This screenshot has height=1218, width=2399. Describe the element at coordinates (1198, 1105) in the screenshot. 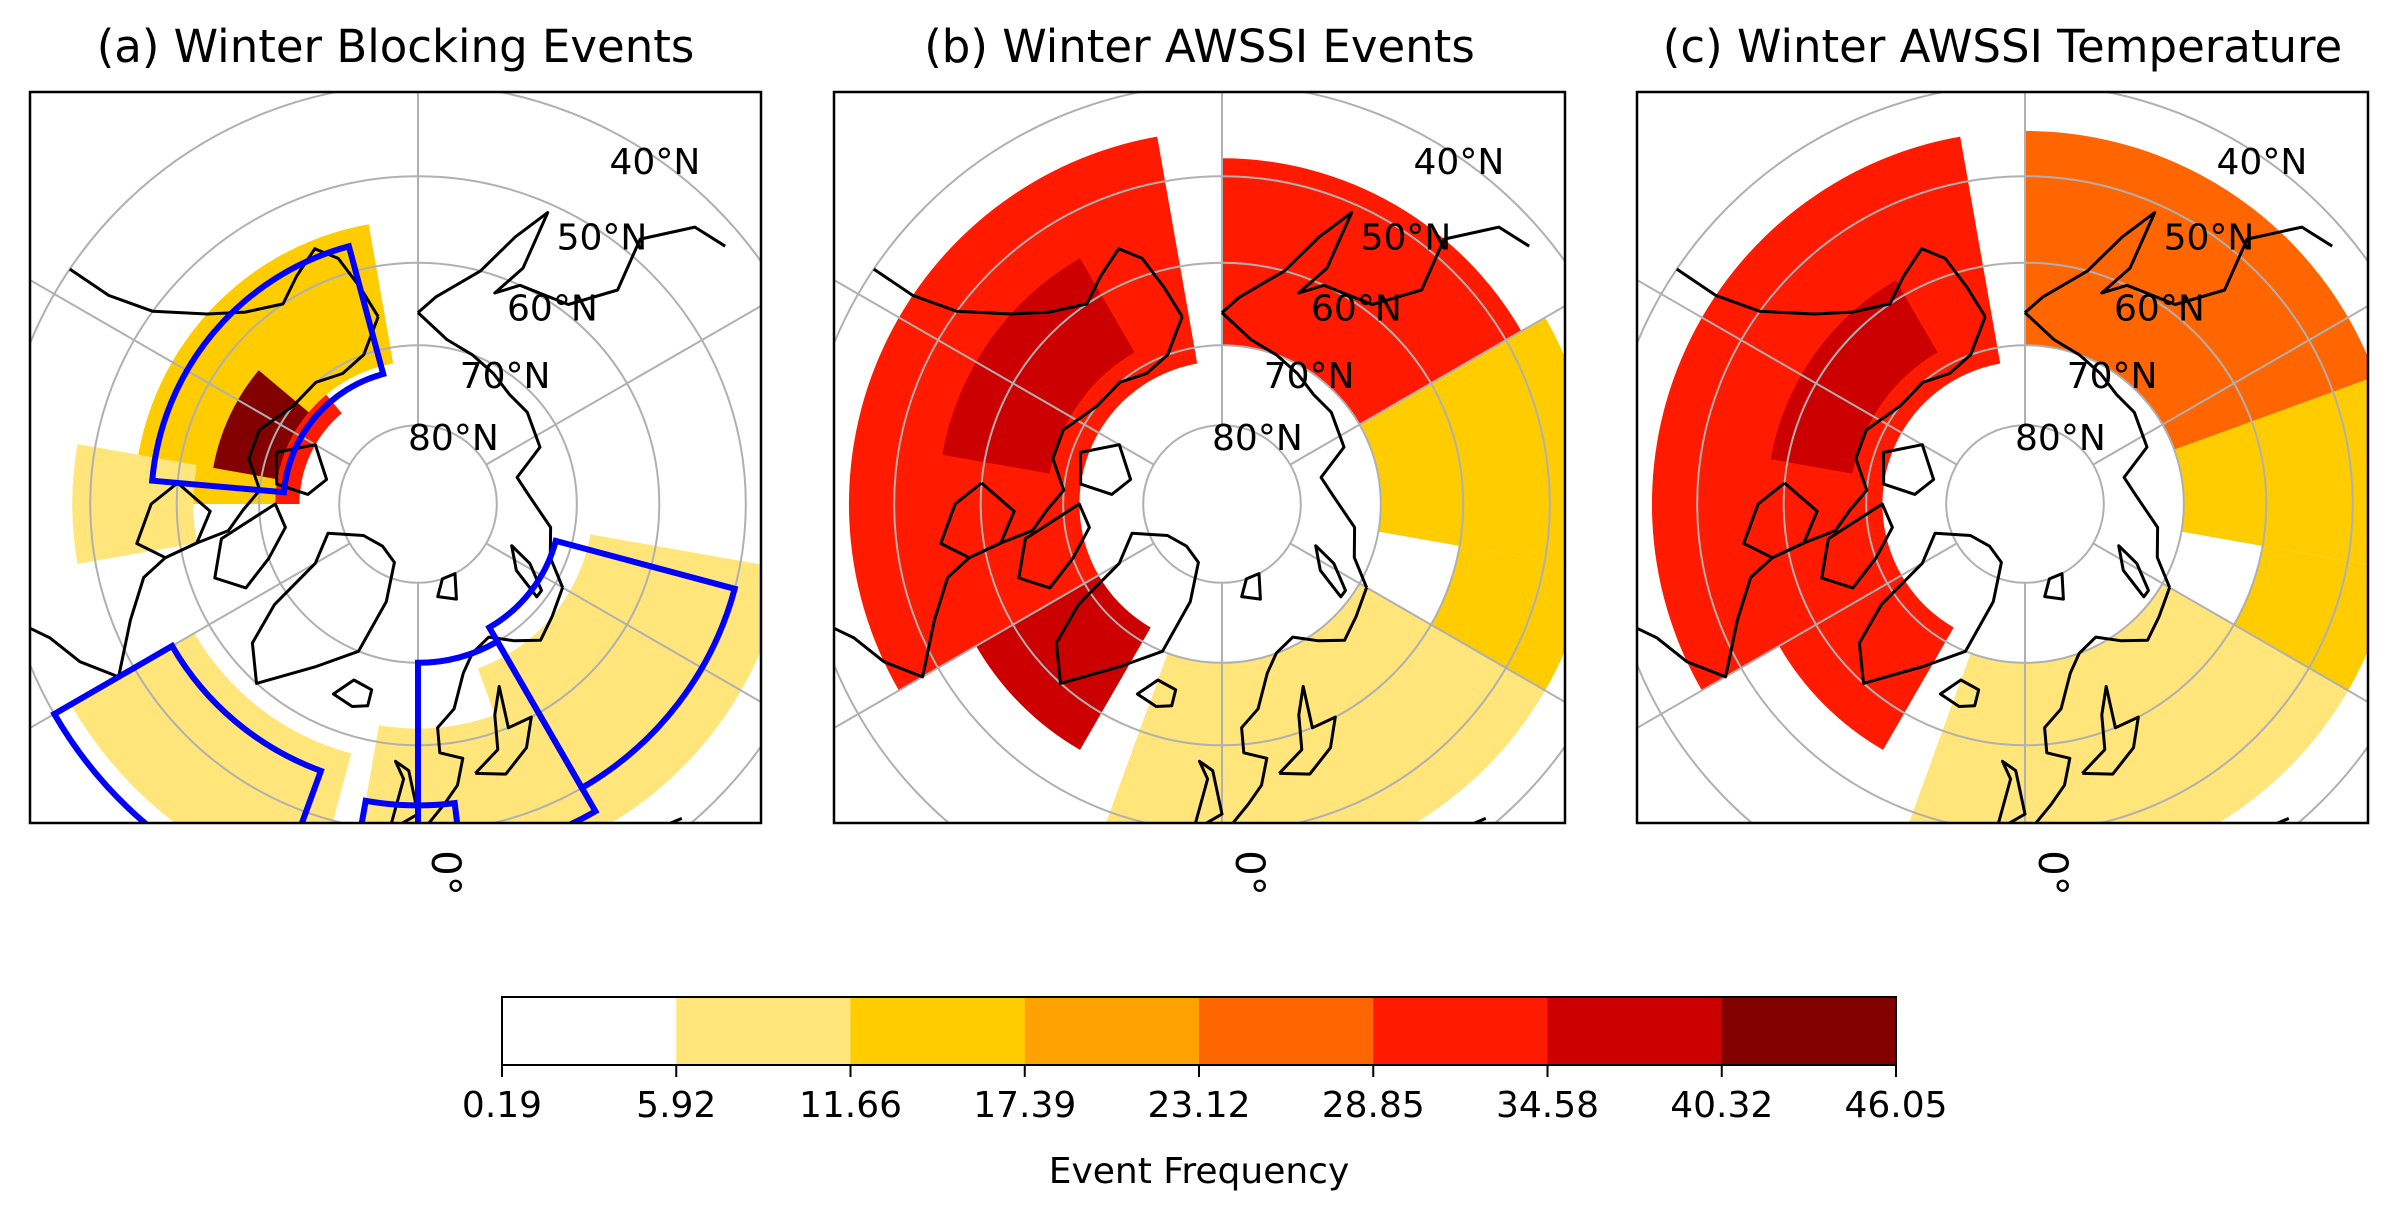

I see `colorbar-tick-label: 23.12` at that location.